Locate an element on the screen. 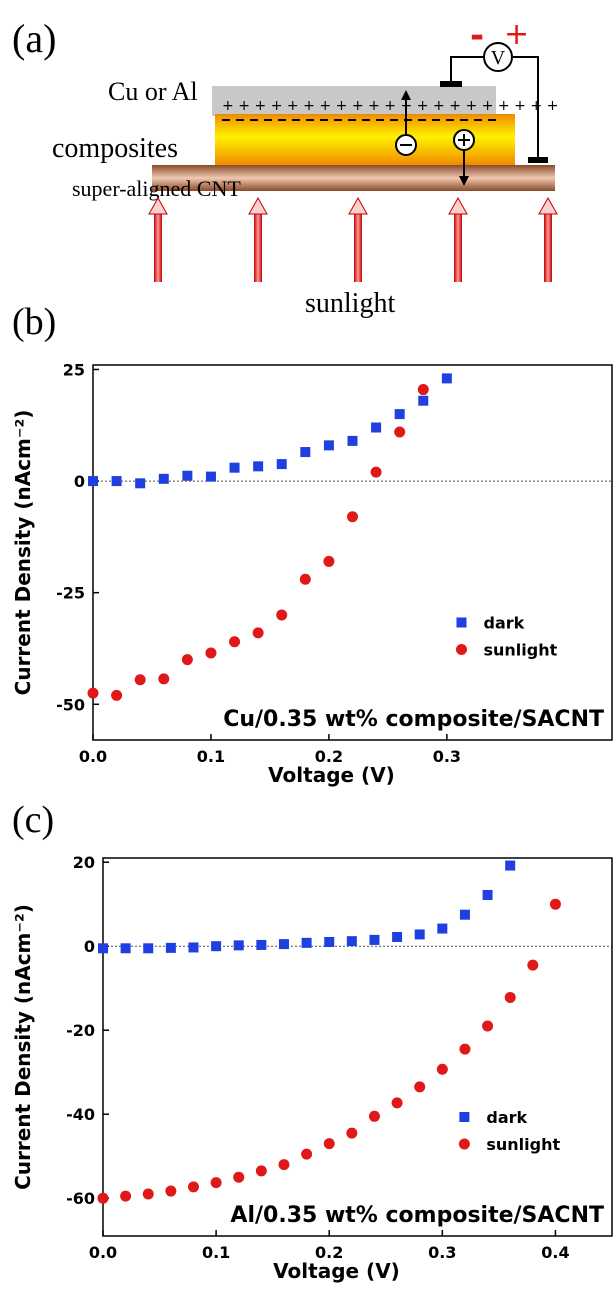  y-tick-label: -25 is located at coordinates (70, 593).